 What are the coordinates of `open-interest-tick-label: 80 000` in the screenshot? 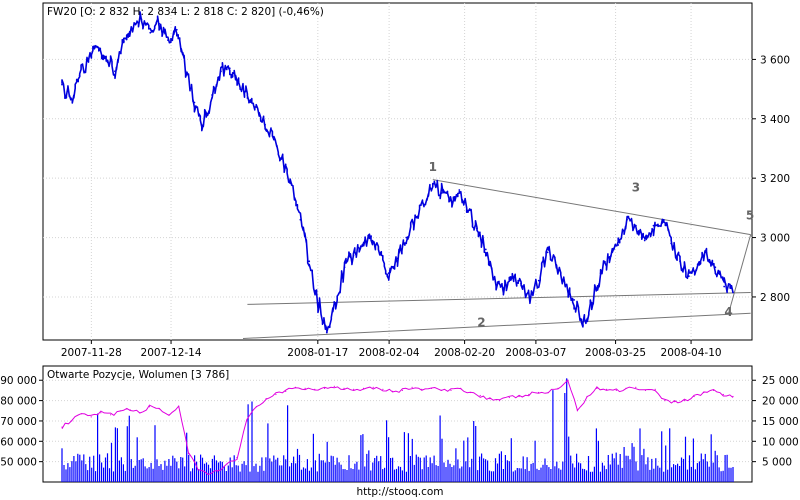 It's located at (18, 402).